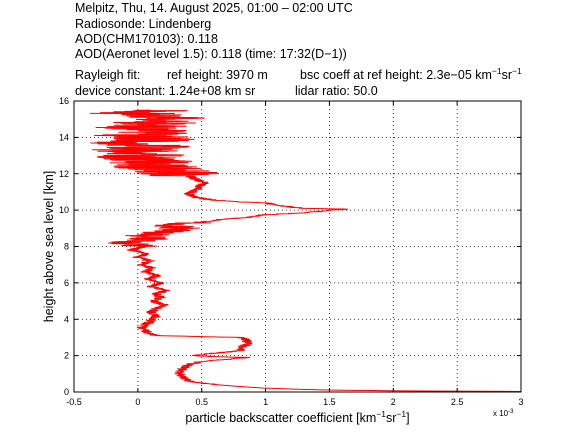  What do you see at coordinates (217, 75) in the screenshot?
I see `ref-height: ref height: 3970 m` at bounding box center [217, 75].